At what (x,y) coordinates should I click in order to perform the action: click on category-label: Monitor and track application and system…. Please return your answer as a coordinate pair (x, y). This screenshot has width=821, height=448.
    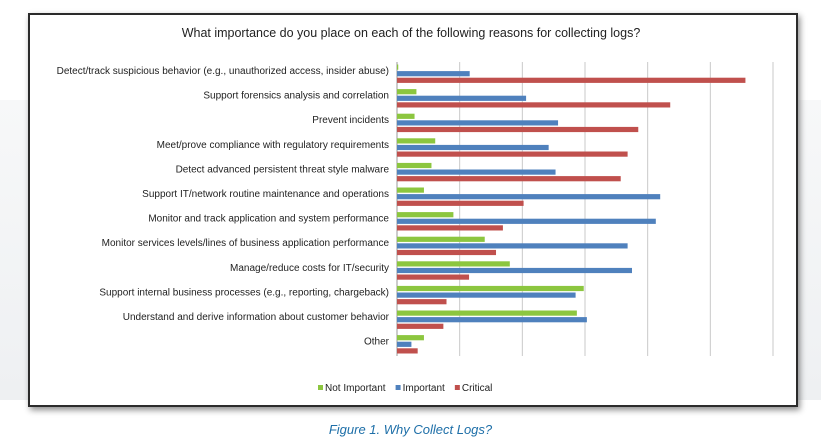
    Looking at the image, I should click on (268, 219).